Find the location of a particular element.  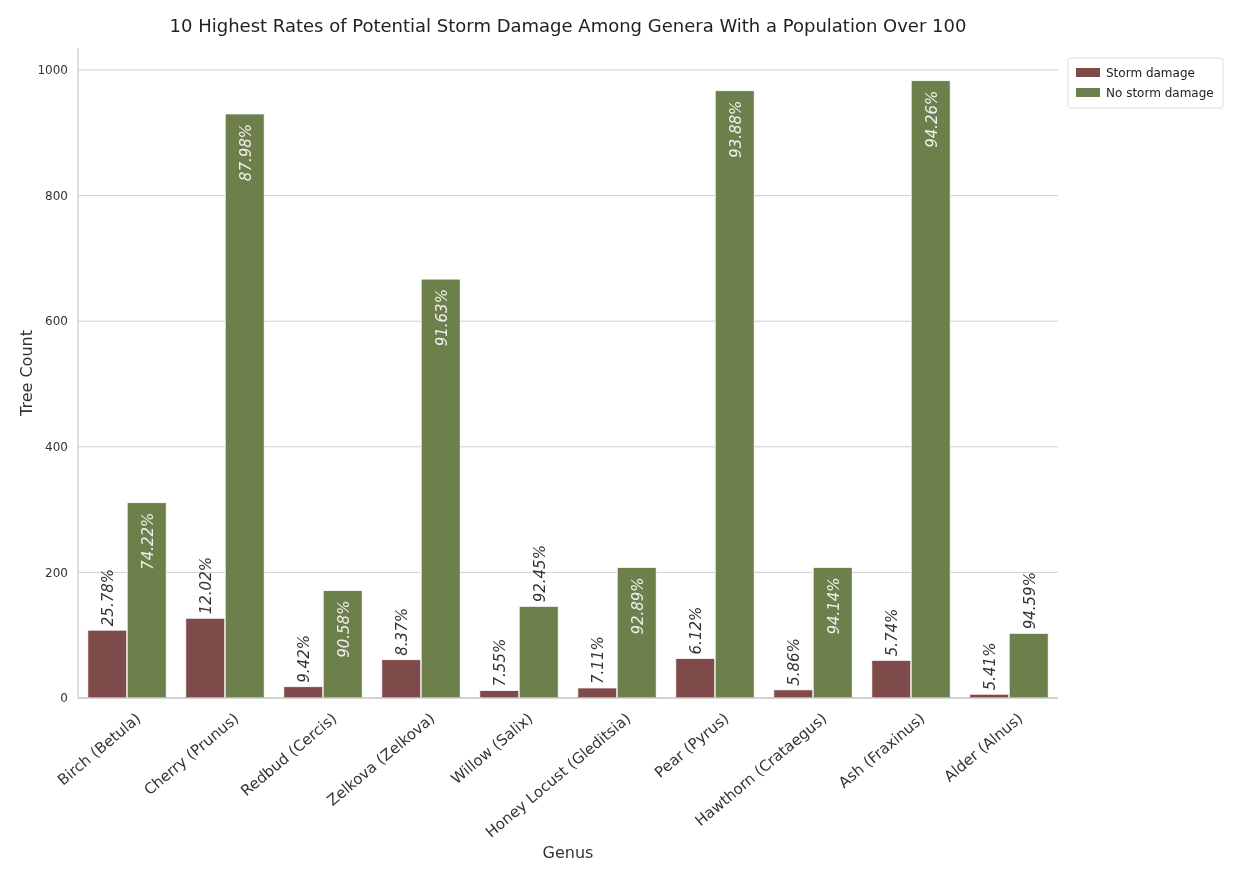

annotation: 90.58% is located at coordinates (343, 629).